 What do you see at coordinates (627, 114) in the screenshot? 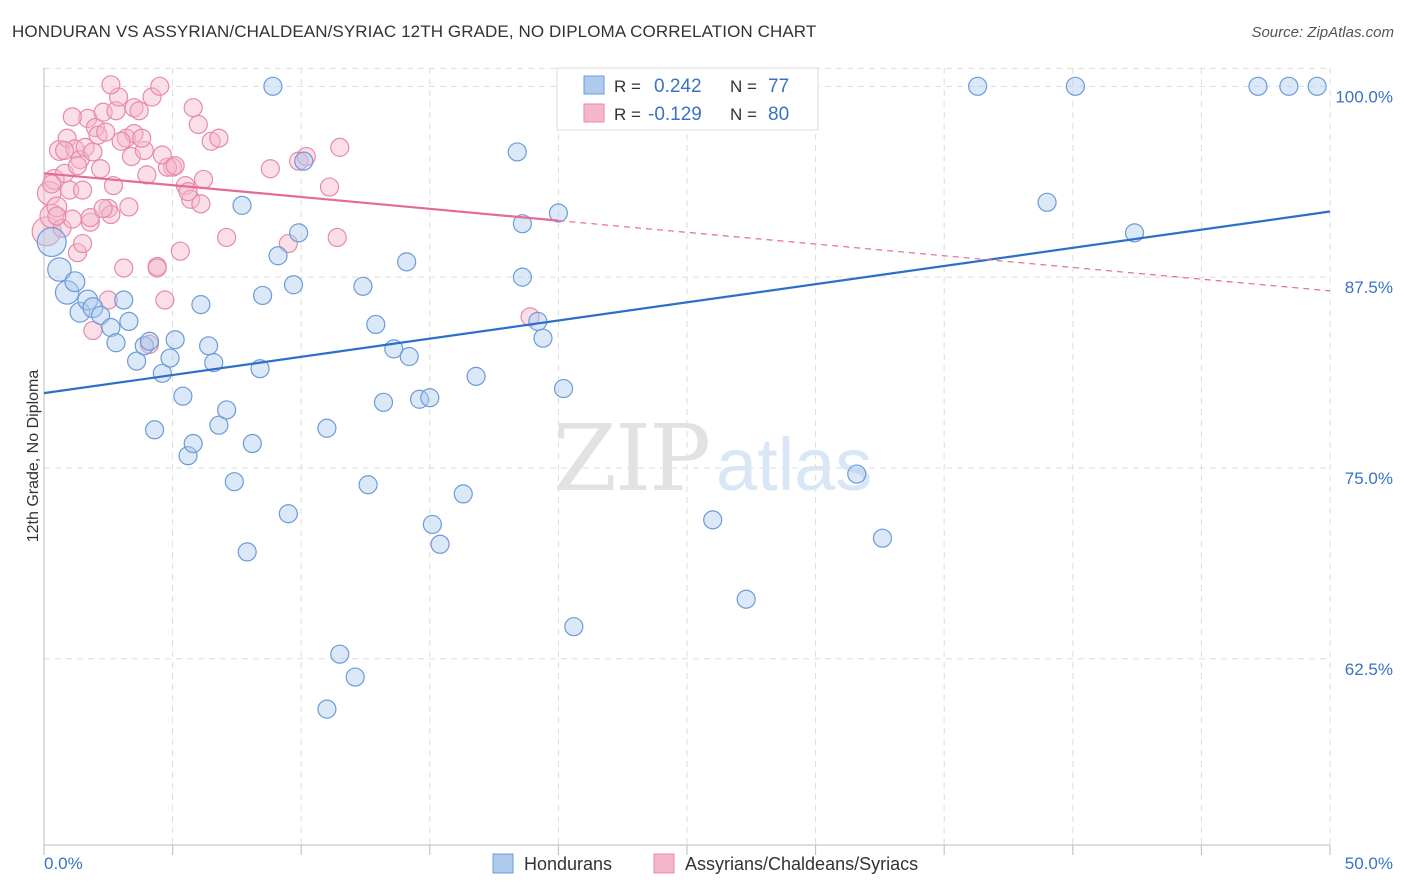
I see `stats-r-label-2: R =` at bounding box center [627, 114].